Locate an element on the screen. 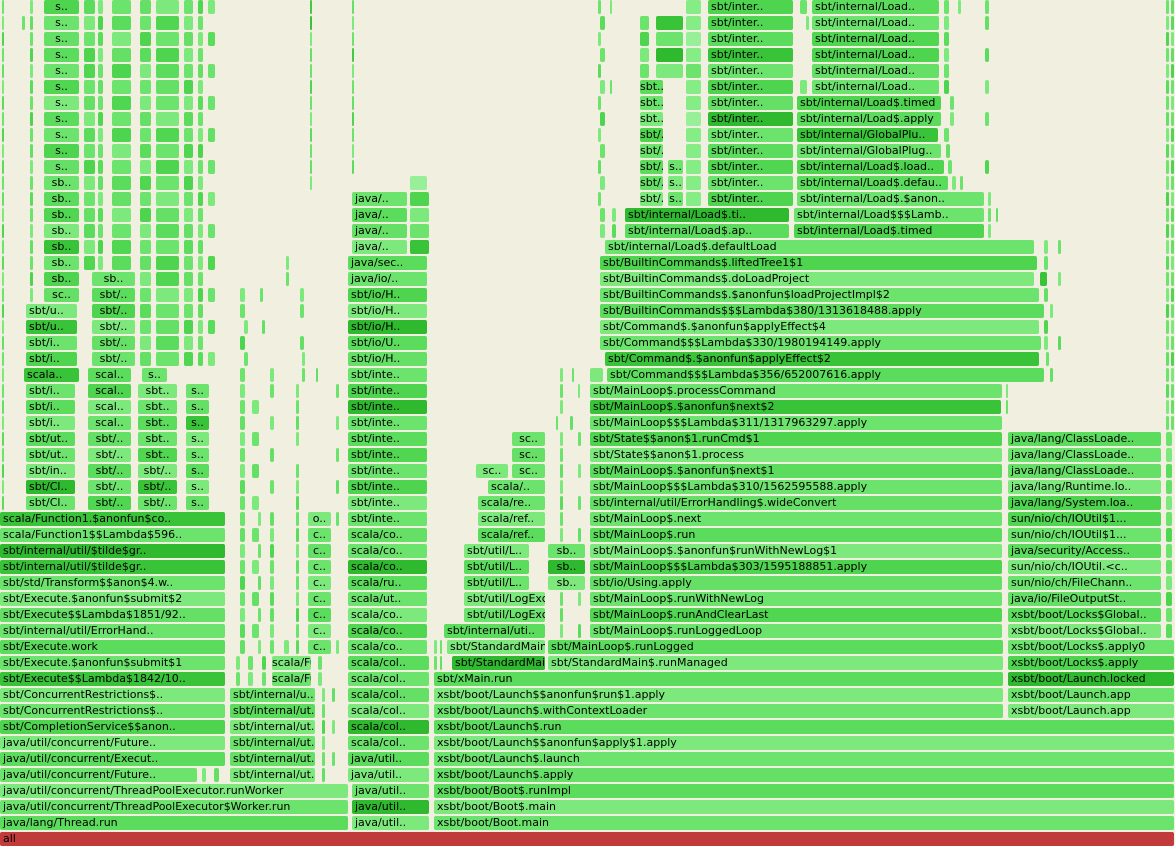  frame: scala/ref.. is located at coordinates (511, 535).